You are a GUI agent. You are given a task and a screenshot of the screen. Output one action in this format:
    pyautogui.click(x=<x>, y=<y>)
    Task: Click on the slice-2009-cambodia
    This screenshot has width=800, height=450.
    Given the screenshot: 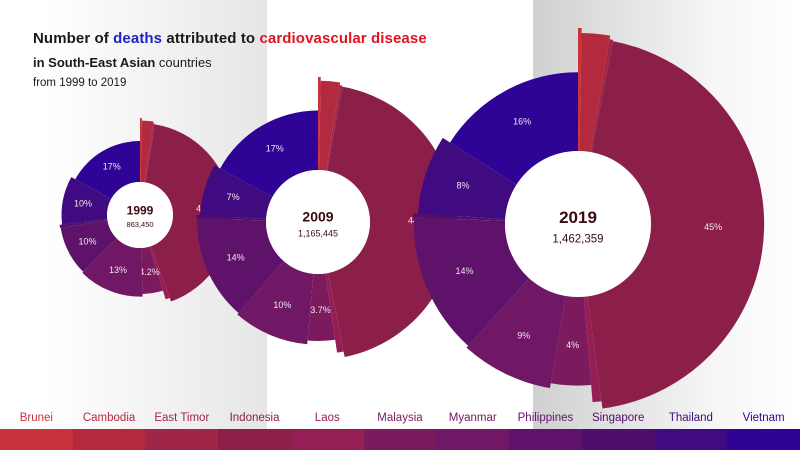 What is the action you would take?
    pyautogui.click(x=329, y=125)
    